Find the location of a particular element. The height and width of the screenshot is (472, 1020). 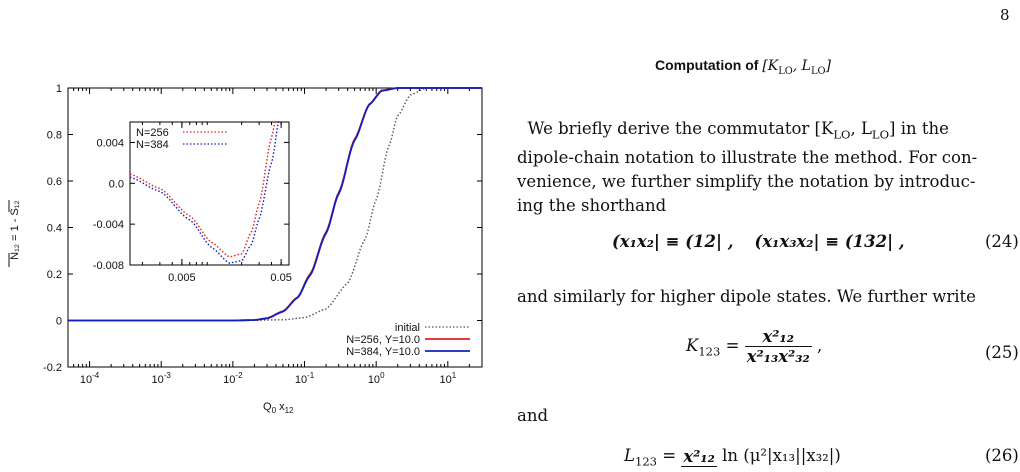

main-xtick-label: 10⁰ is located at coordinates (376, 378).